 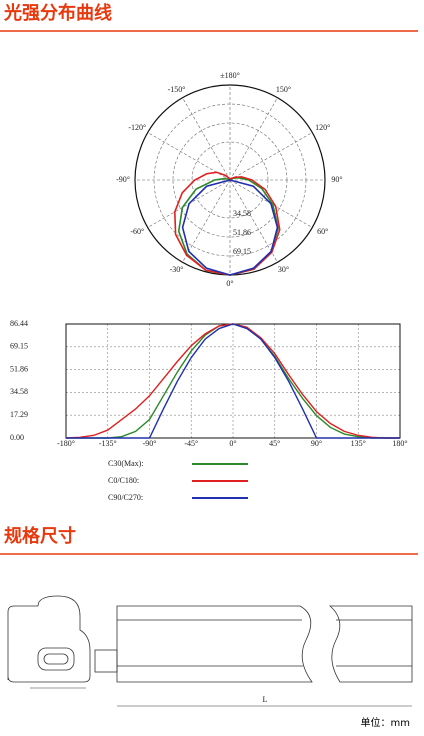 I want to click on x-tick-label: 135°, so click(x=358, y=443).